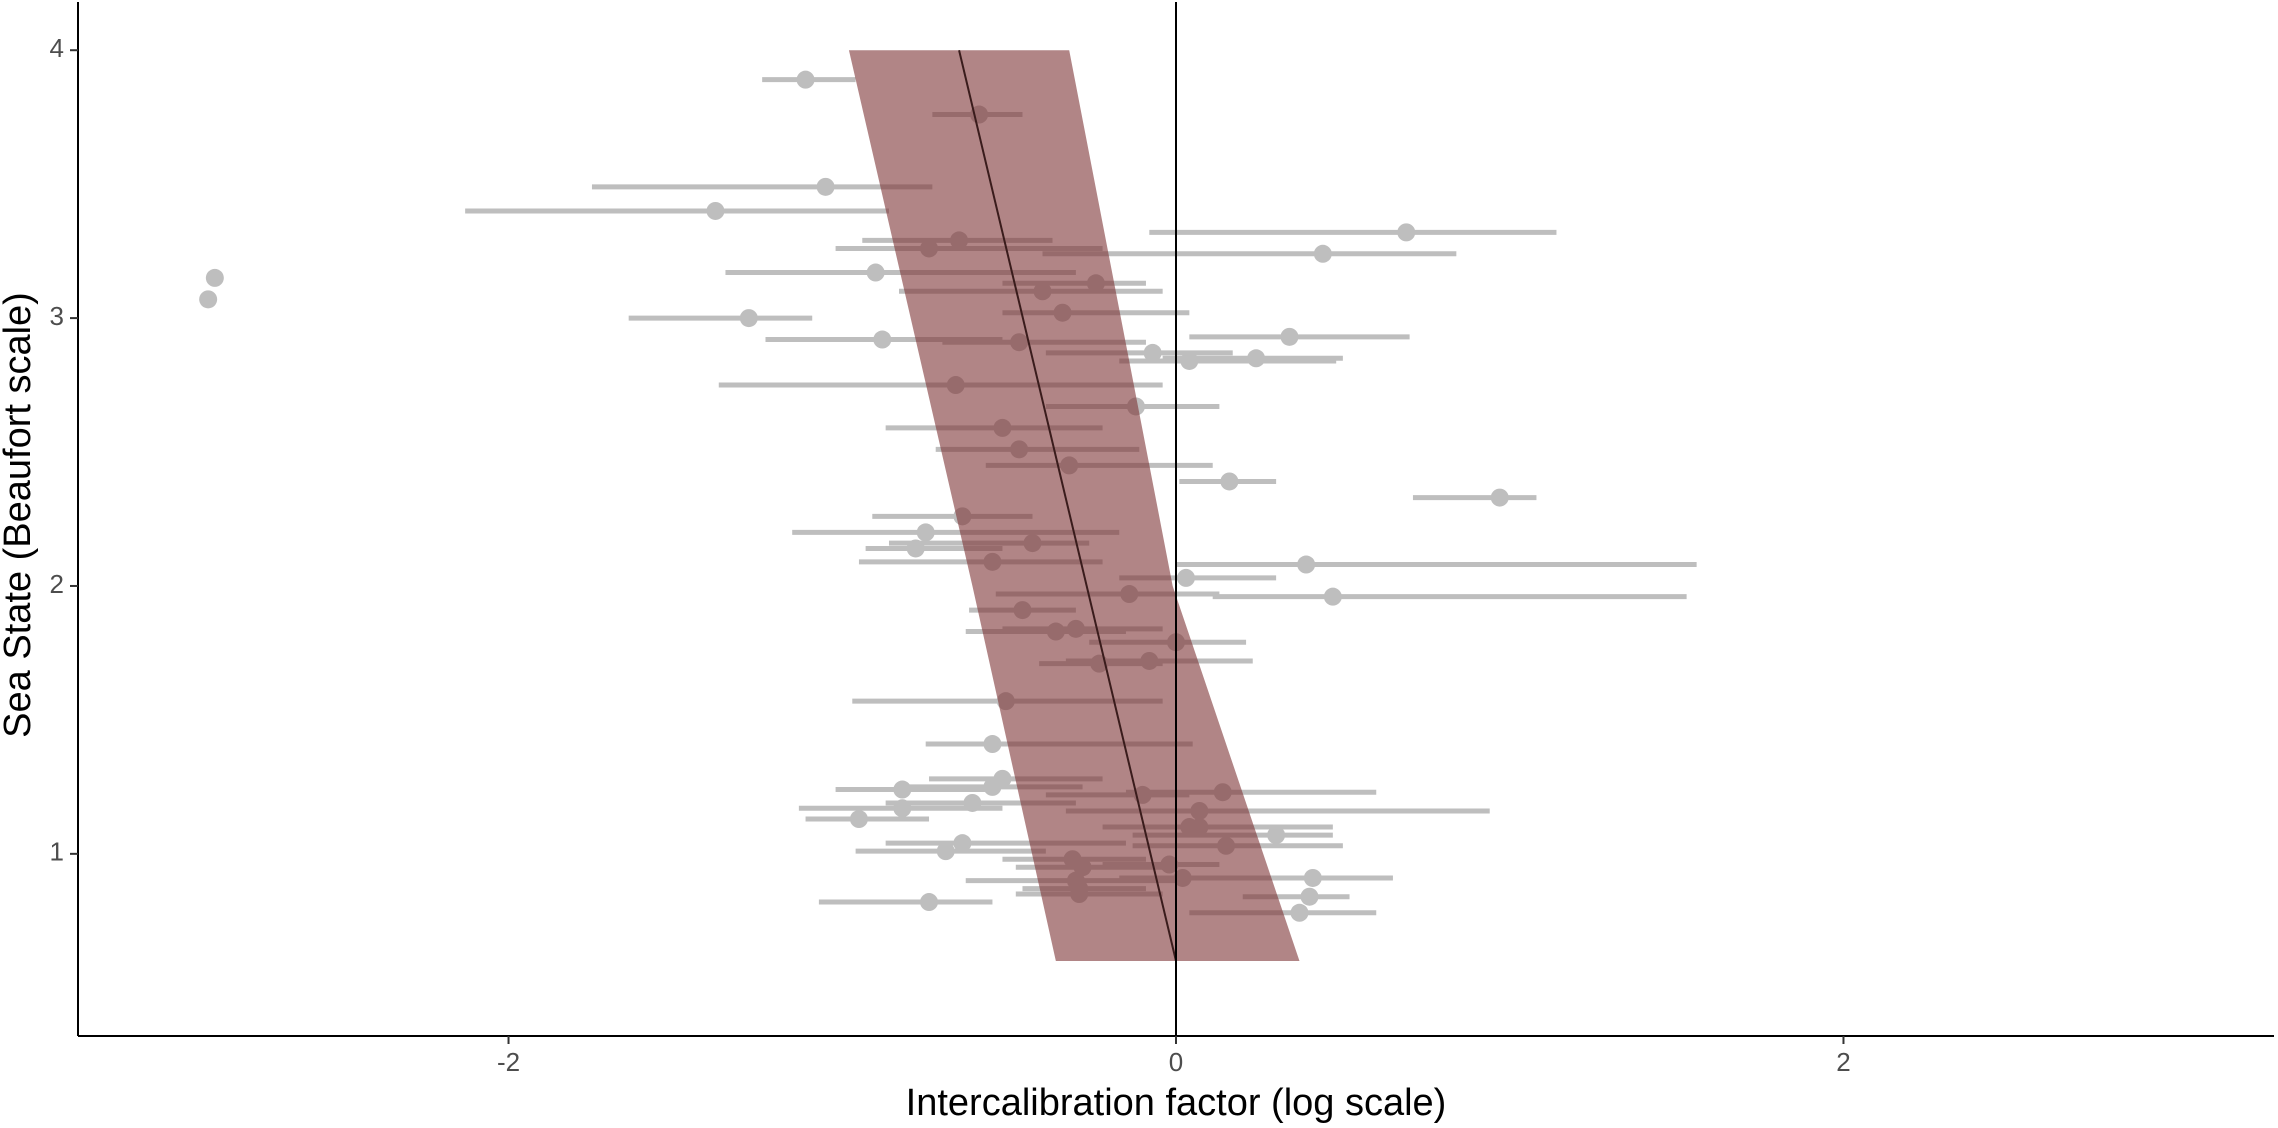  I want to click on x-tick-label: 0, so click(1176, 1062).